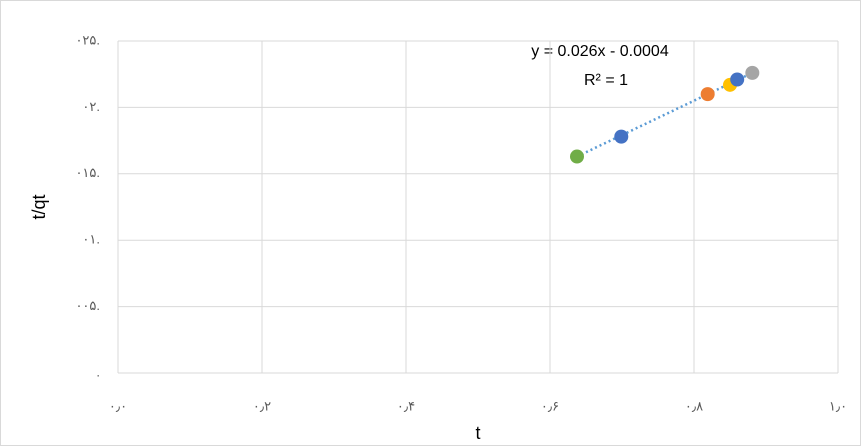 Image resolution: width=861 pixels, height=446 pixels. Describe the element at coordinates (694, 405) in the screenshot. I see `x-tick-label: ۰٫۸` at that location.